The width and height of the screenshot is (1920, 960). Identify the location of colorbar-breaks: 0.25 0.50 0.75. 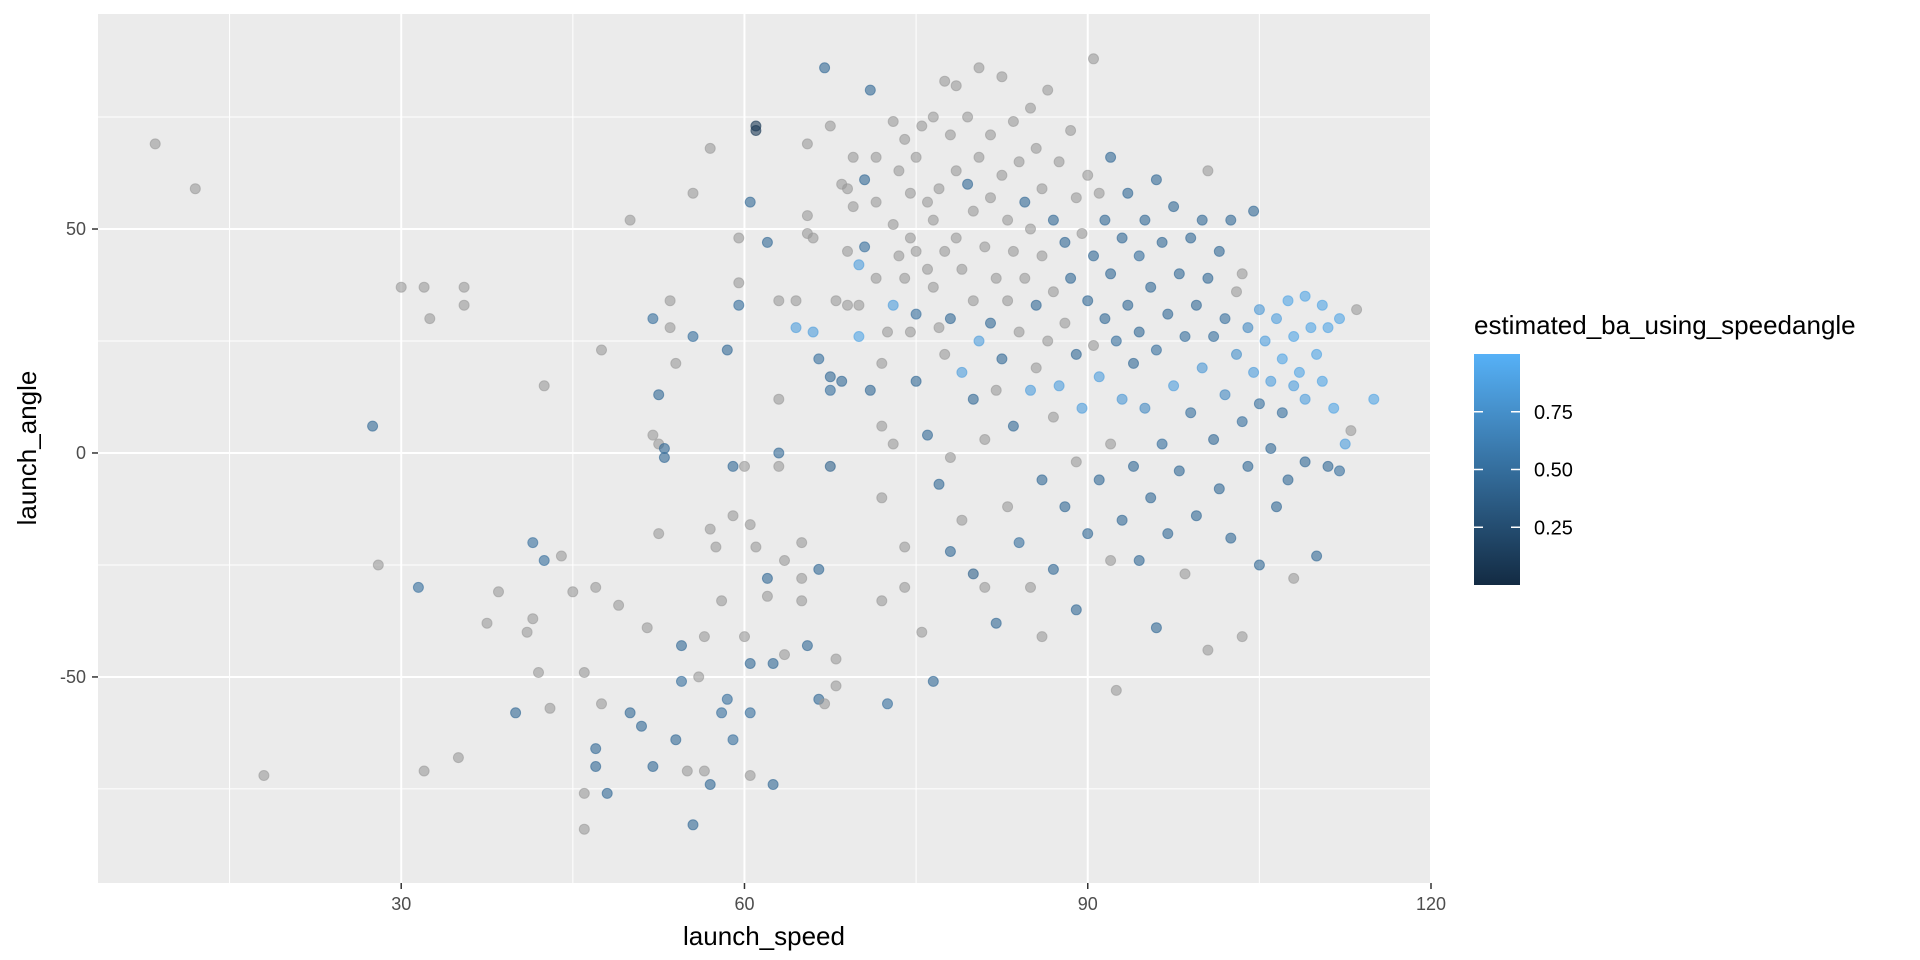
(1523, 470).